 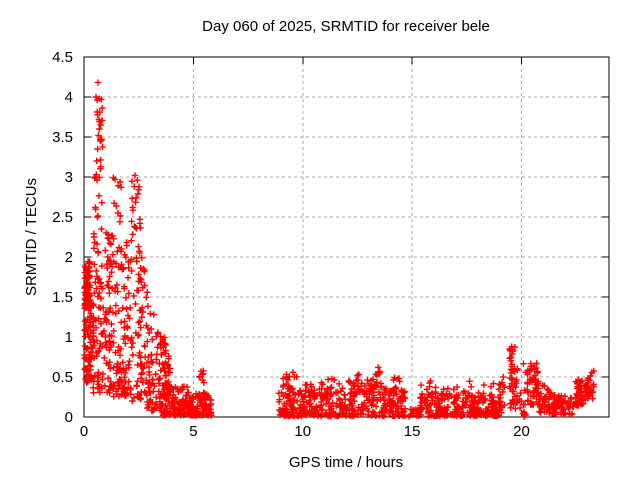 I want to click on y-tick-label: 0.5, so click(x=62, y=377).